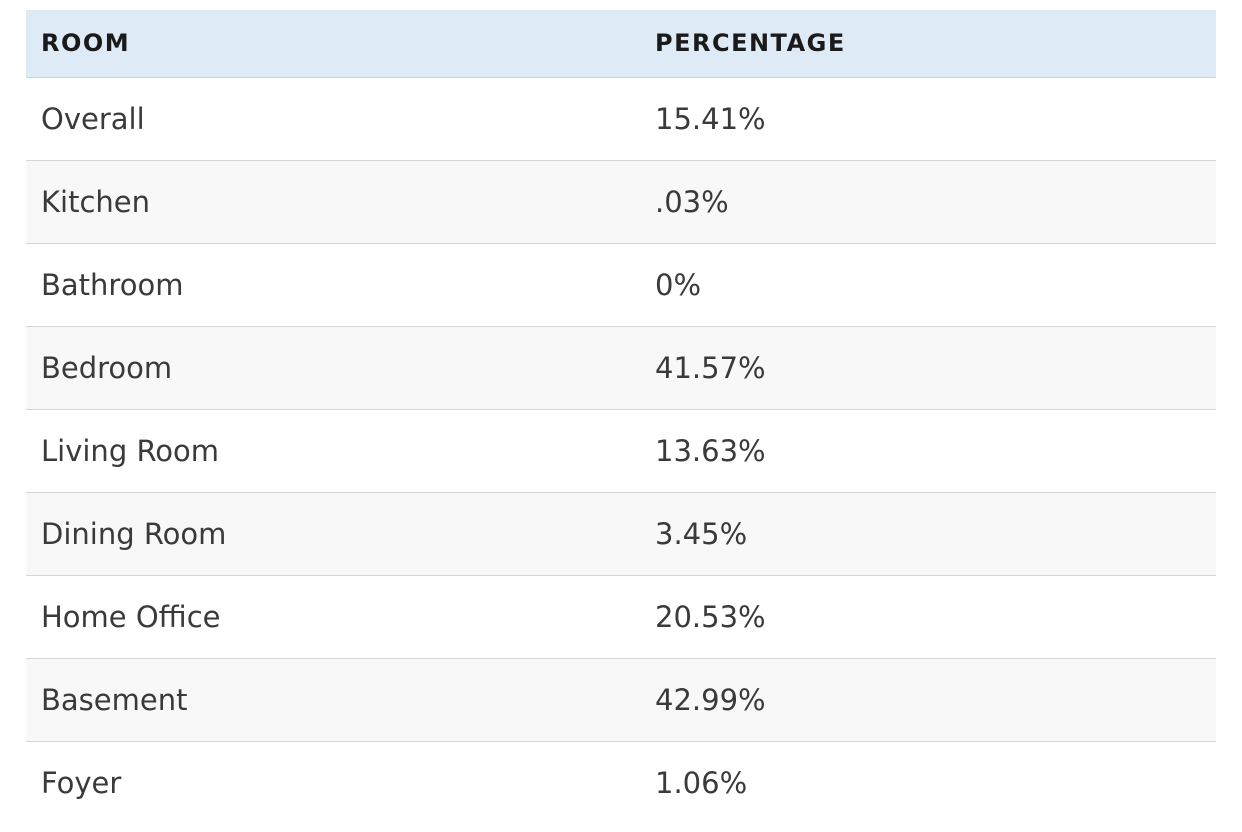  What do you see at coordinates (928, 119) in the screenshot?
I see `percentage-cell: 15.41%` at bounding box center [928, 119].